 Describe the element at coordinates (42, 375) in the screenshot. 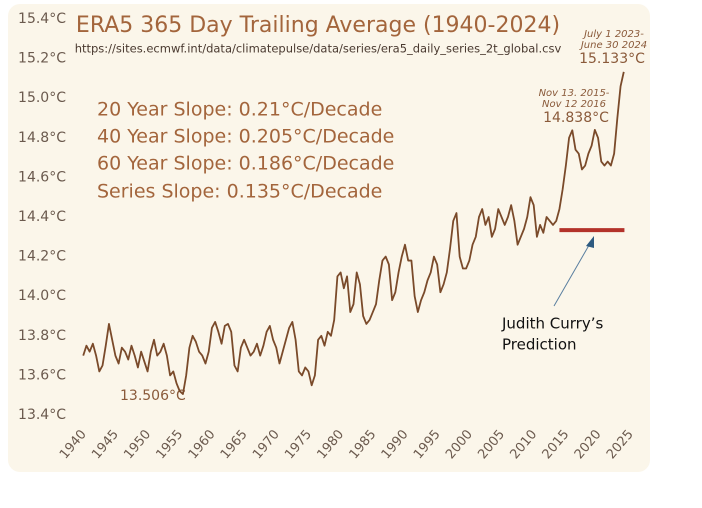

I see `y-tick-label: 13.6°C` at that location.